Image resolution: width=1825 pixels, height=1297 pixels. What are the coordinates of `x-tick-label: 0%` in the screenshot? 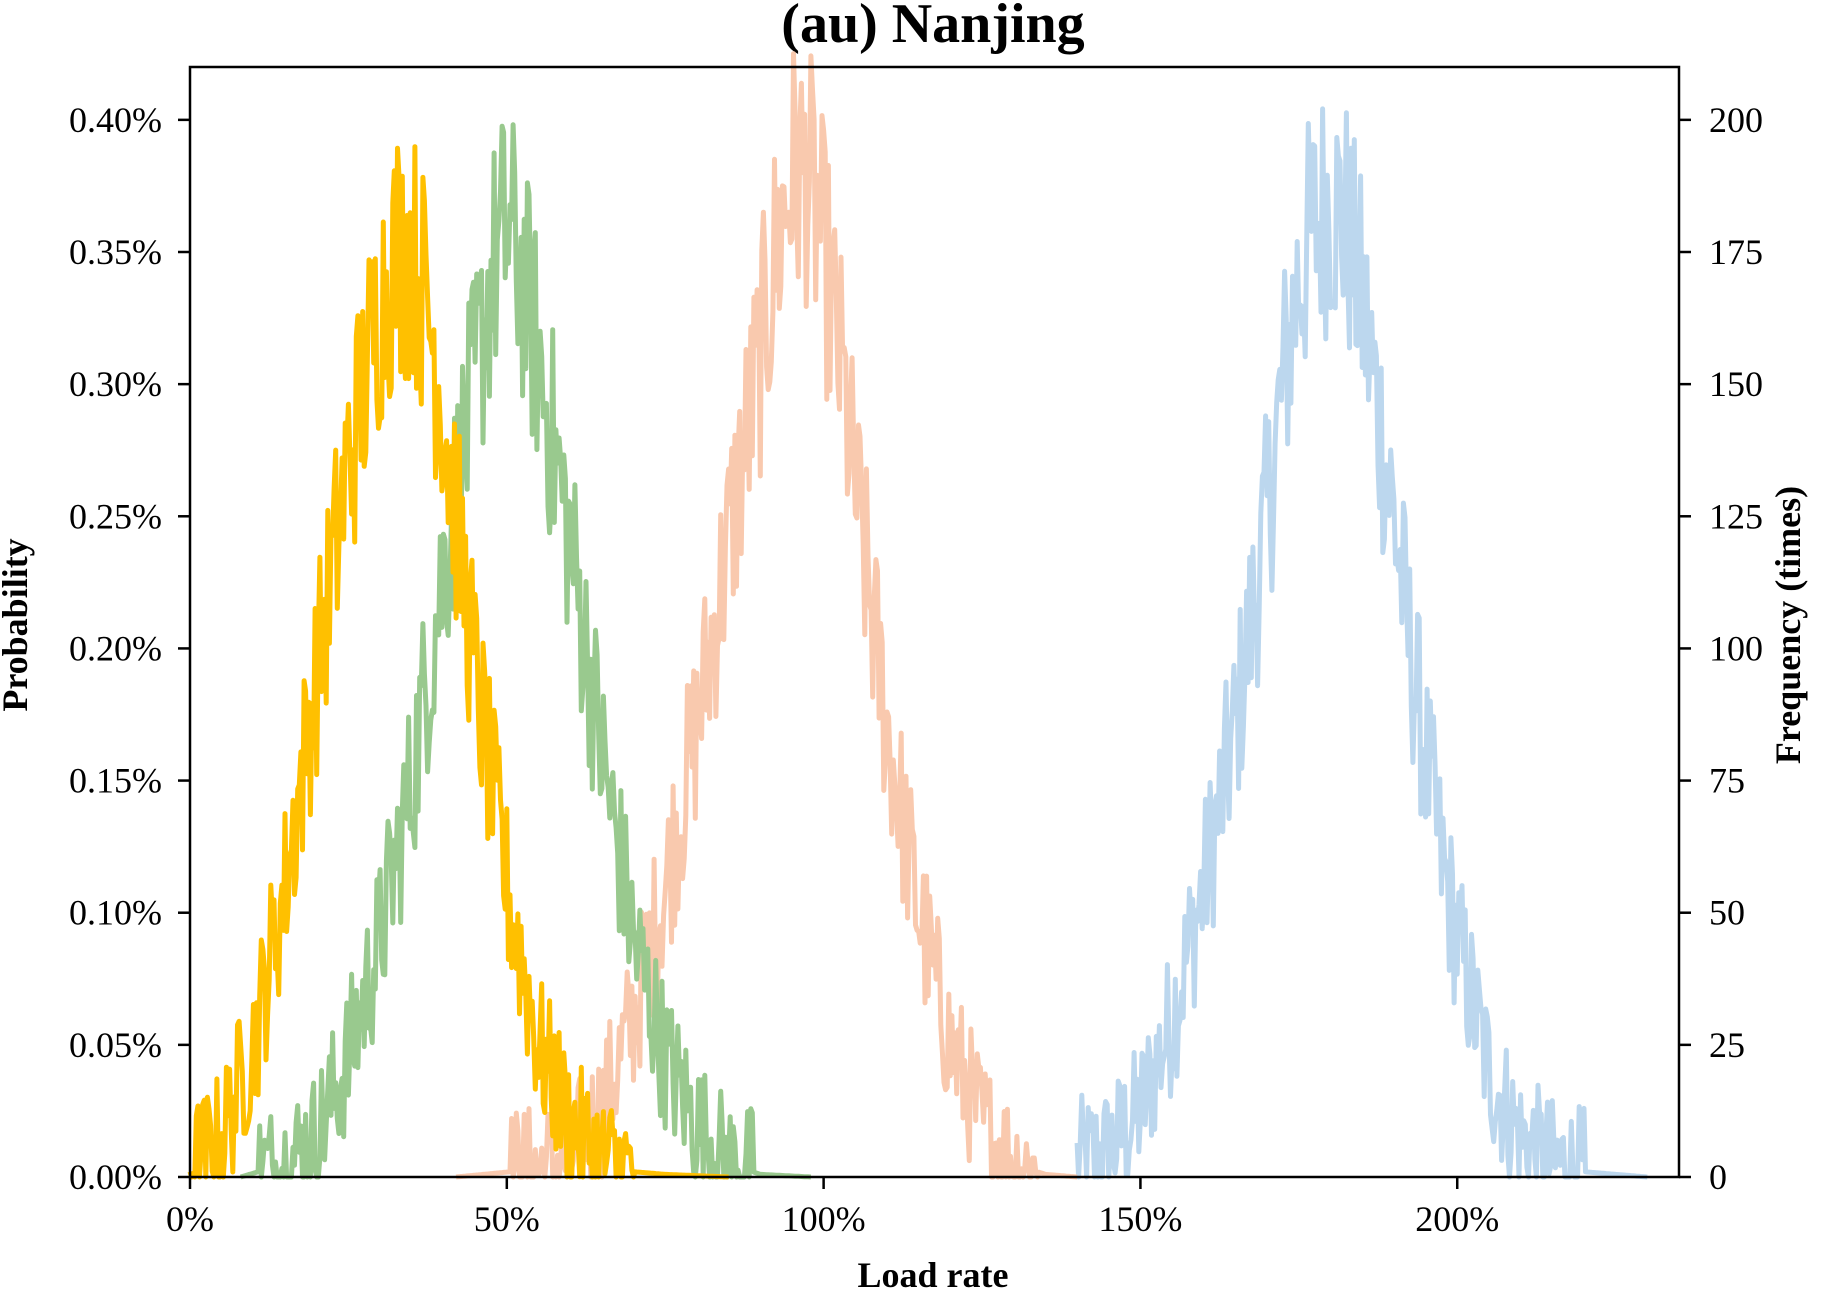 It's located at (190, 1219).